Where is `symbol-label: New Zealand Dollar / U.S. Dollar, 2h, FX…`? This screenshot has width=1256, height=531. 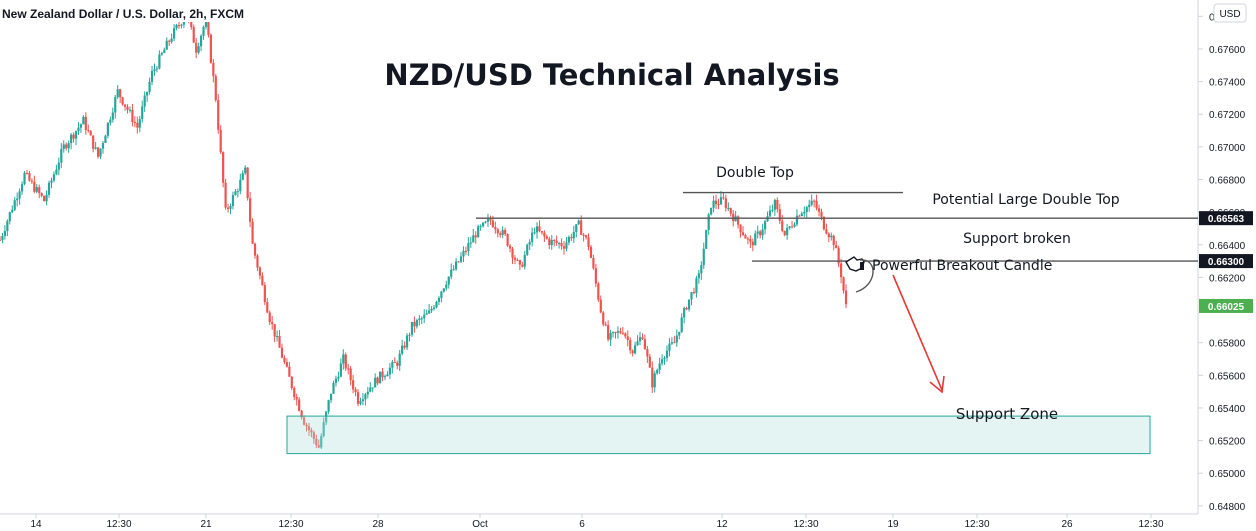 symbol-label: New Zealand Dollar / U.S. Dollar, 2h, FX… is located at coordinates (123, 14).